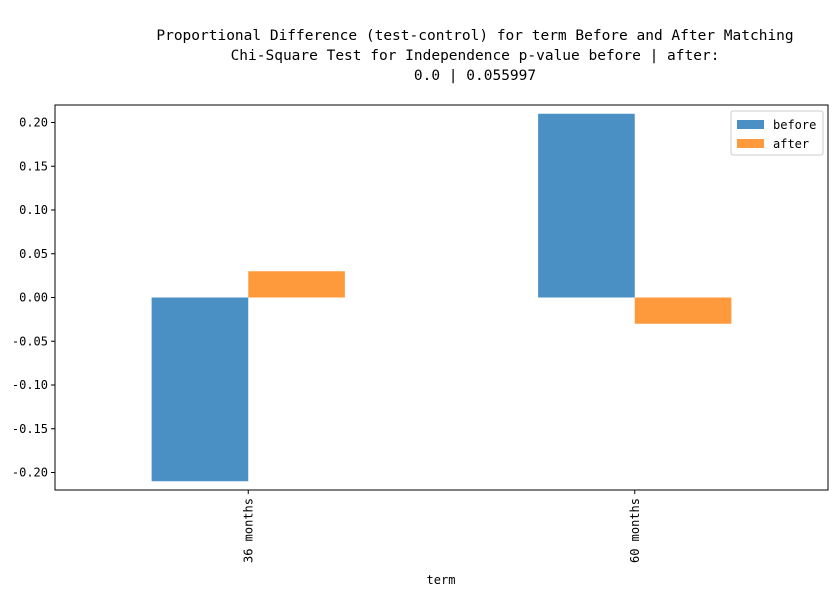 This screenshot has height=597, width=839. What do you see at coordinates (33, 123) in the screenshot?
I see `y-tick-label: 0.20` at bounding box center [33, 123].